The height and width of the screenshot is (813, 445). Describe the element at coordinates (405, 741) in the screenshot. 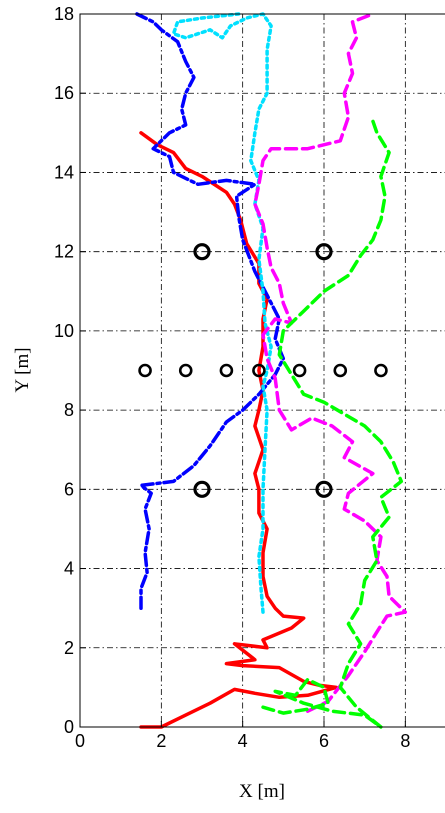

I see `x-tick-label-4: 8` at that location.